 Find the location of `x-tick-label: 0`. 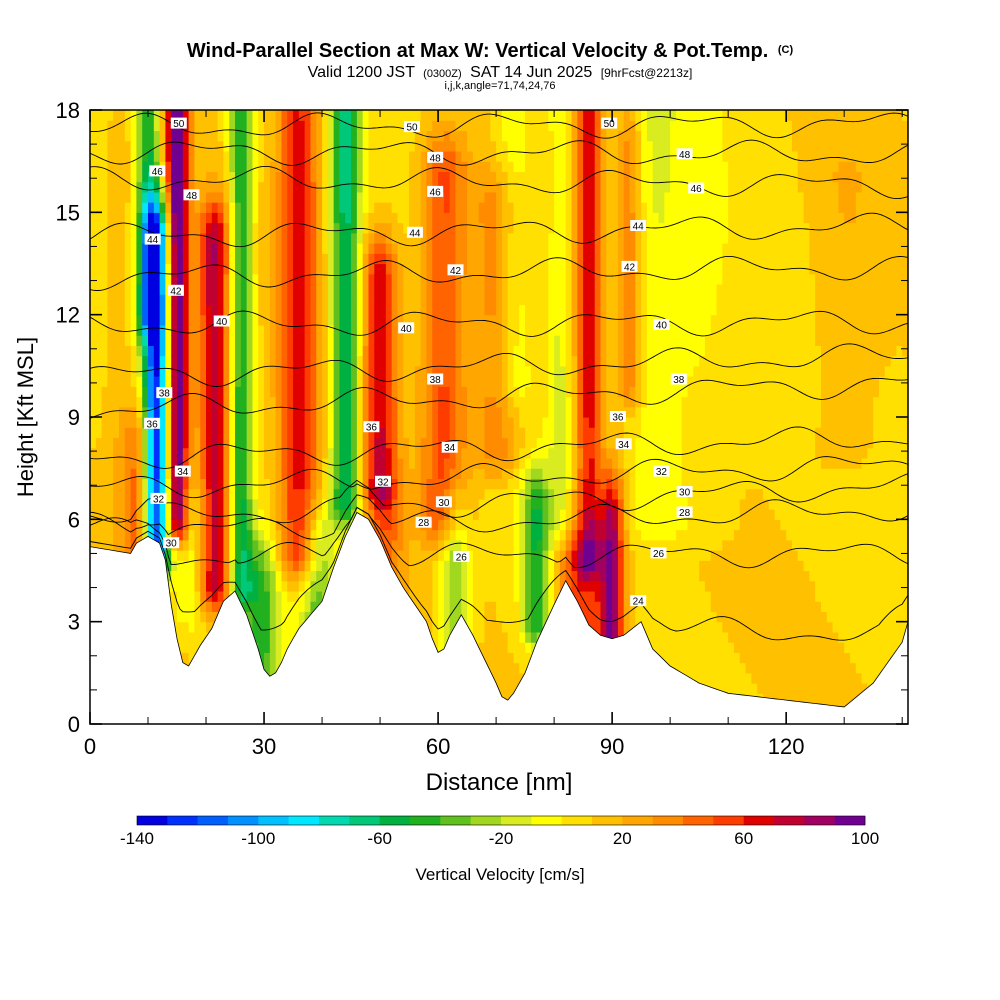

x-tick-label: 0 is located at coordinates (90, 746).